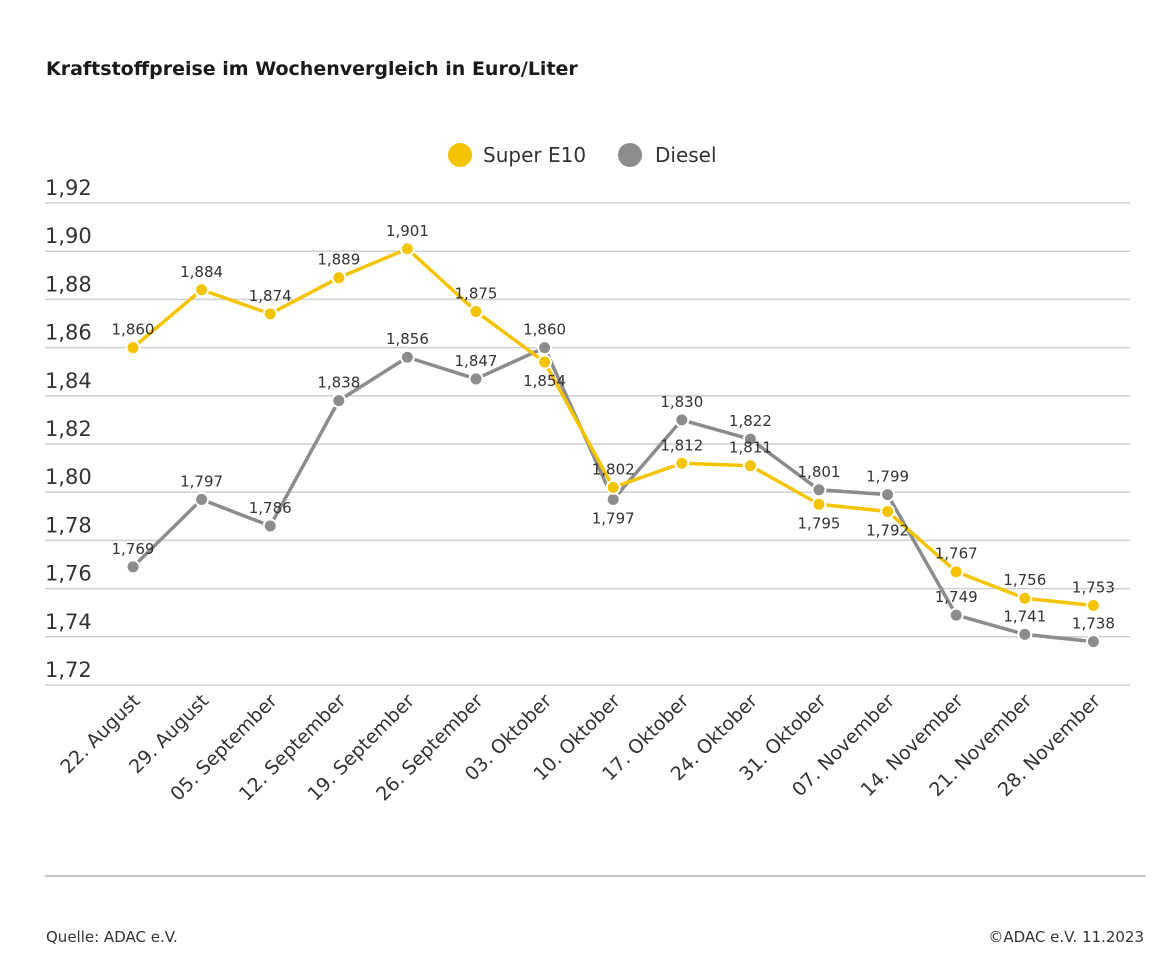  Describe the element at coordinates (68, 574) in the screenshot. I see `y-tick-label: 1,76` at that location.